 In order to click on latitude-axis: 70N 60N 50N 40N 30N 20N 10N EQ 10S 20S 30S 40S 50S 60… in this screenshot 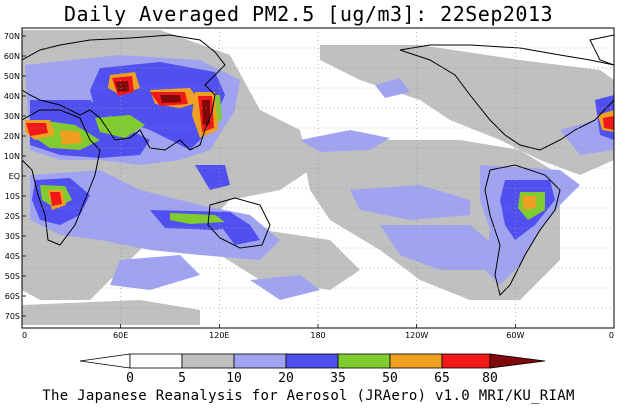, I will do `click(15, 176)`.